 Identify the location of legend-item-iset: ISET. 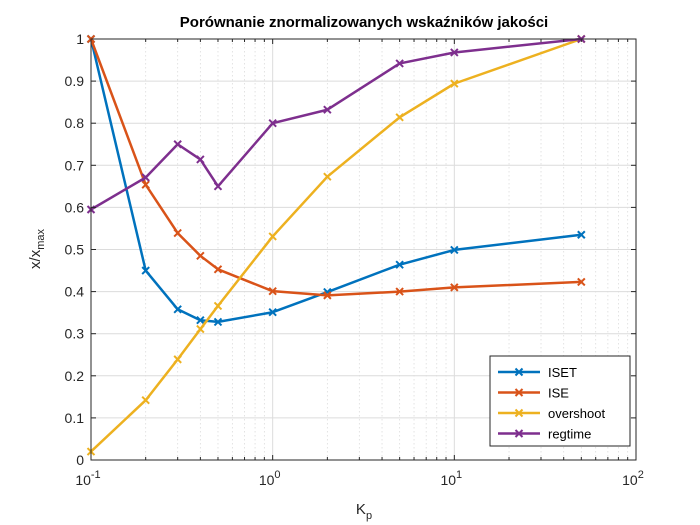
(537, 372).